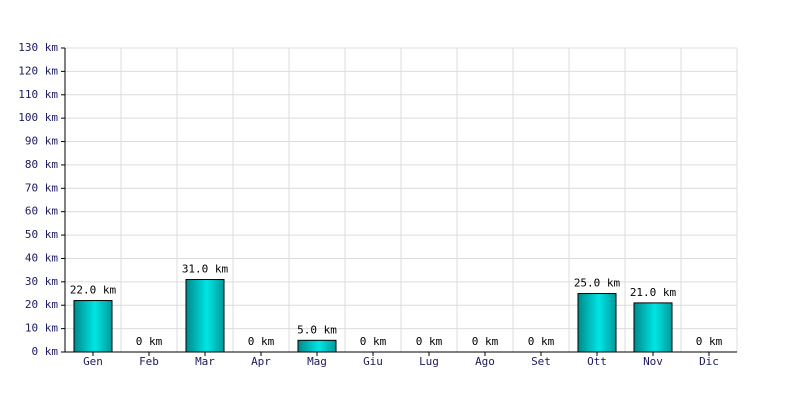 The width and height of the screenshot is (800, 400). Describe the element at coordinates (41, 328) in the screenshot. I see `y-tick-label: 10 km` at that location.